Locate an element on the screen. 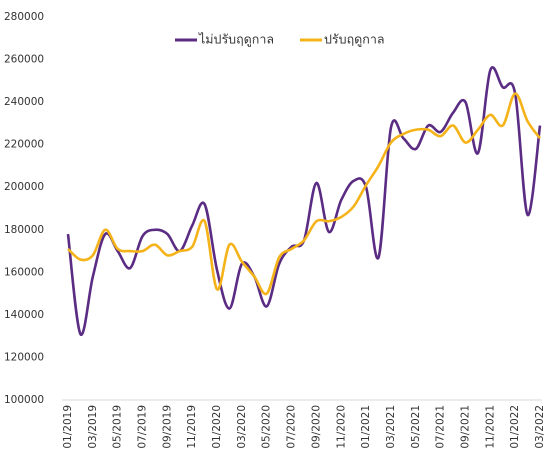 Image resolution: width=545 pixels, height=454 pixels. x-tick-label: 01/2021 is located at coordinates (366, 427).